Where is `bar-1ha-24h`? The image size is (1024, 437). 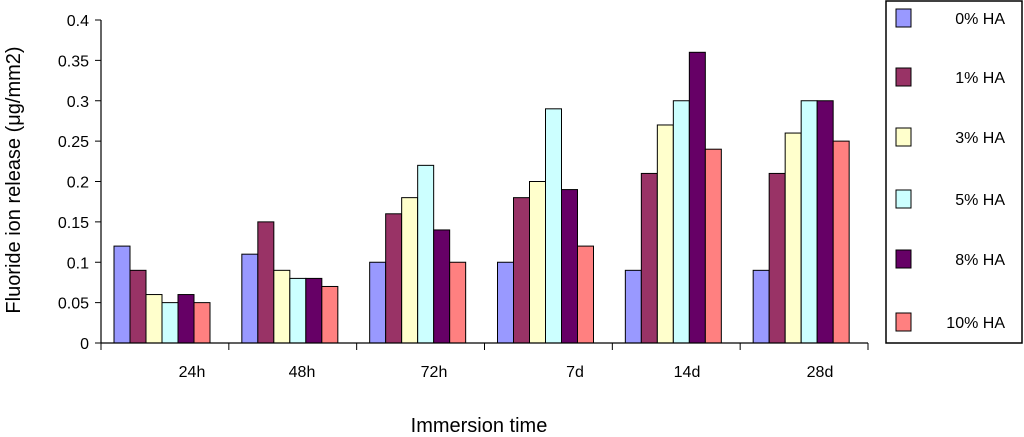
bar-1ha-24h is located at coordinates (138, 306).